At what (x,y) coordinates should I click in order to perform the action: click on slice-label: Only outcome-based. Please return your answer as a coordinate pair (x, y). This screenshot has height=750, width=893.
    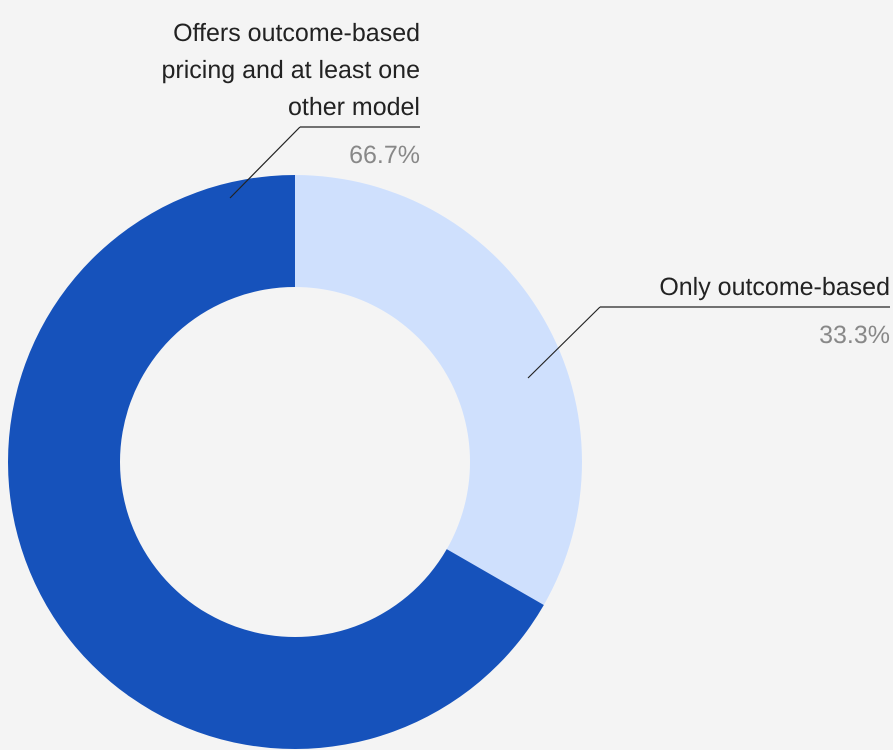
    Looking at the image, I should click on (774, 287).